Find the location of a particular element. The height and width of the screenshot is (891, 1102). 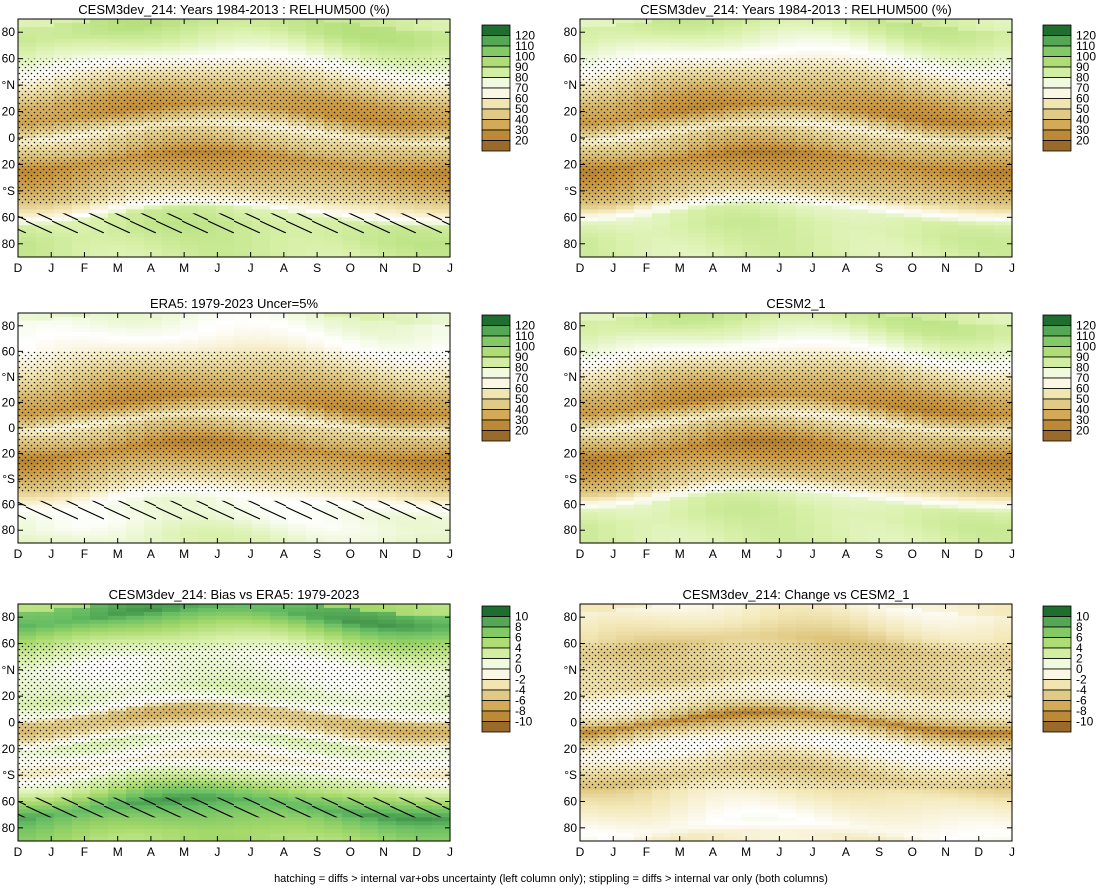

colorbar-swatch is located at coordinates (496, 62).